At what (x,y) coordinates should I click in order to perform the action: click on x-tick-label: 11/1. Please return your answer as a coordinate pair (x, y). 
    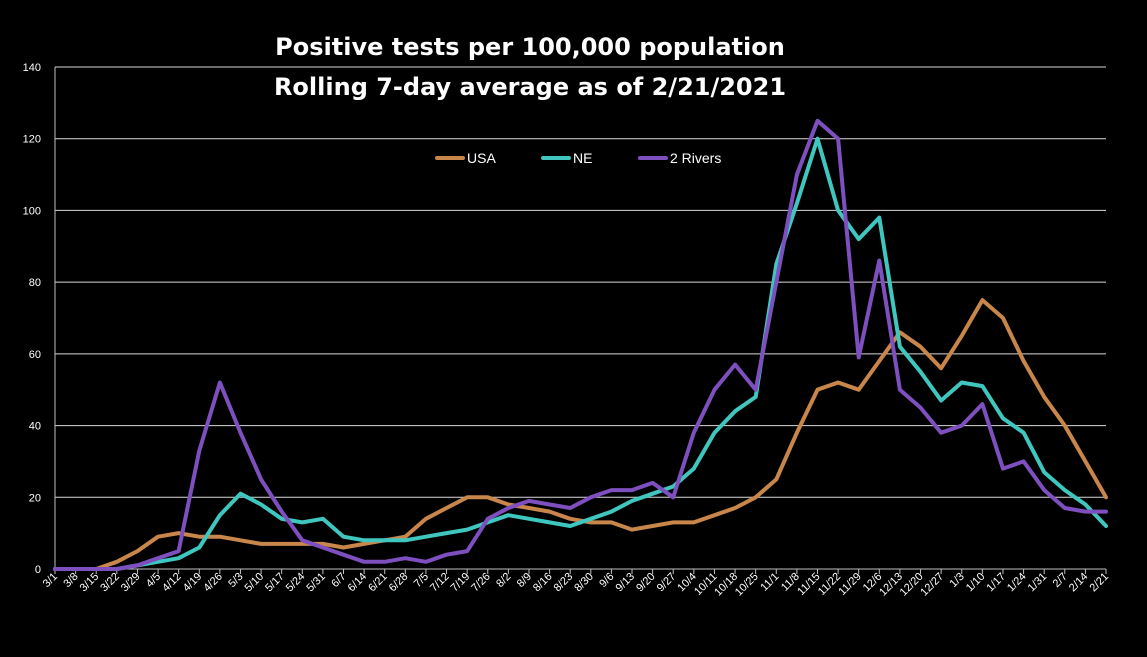
    Looking at the image, I should click on (769, 582).